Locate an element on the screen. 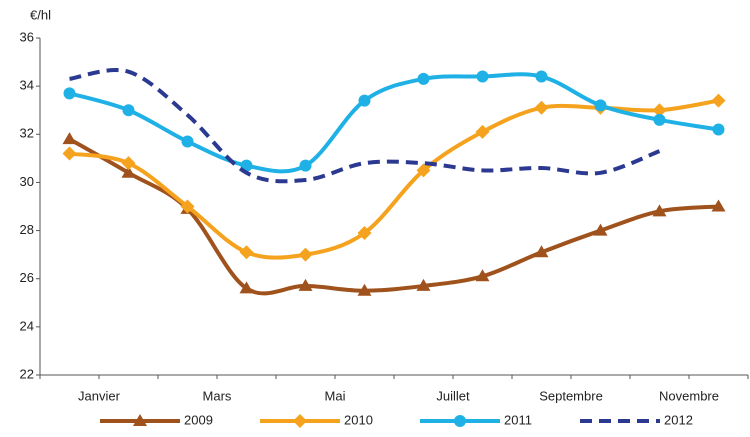 Image resolution: width=750 pixels, height=437 pixels. x-tick-label: Novembre is located at coordinates (689, 395).